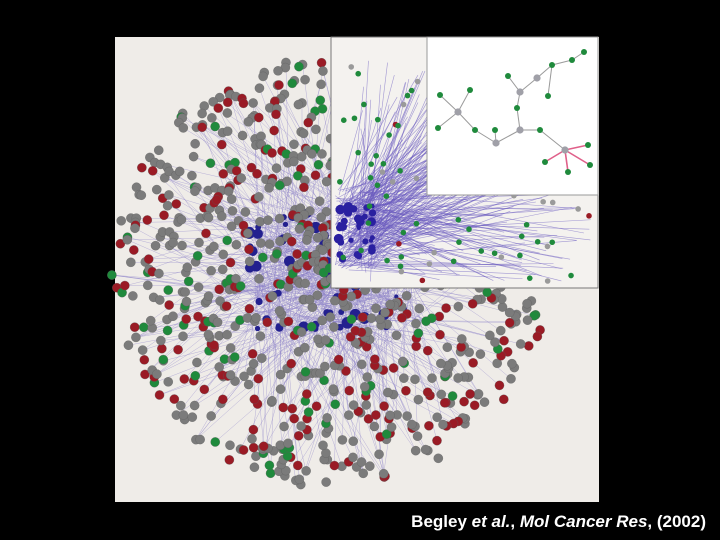  I want to click on zoom-graph, so click(514, 112).